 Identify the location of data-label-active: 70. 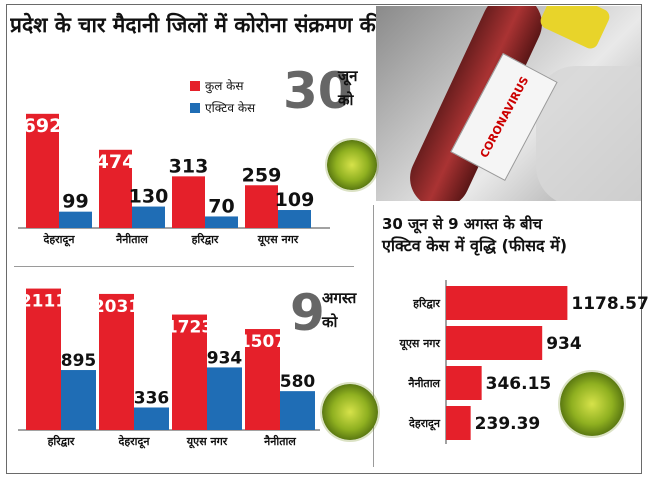
(221, 206).